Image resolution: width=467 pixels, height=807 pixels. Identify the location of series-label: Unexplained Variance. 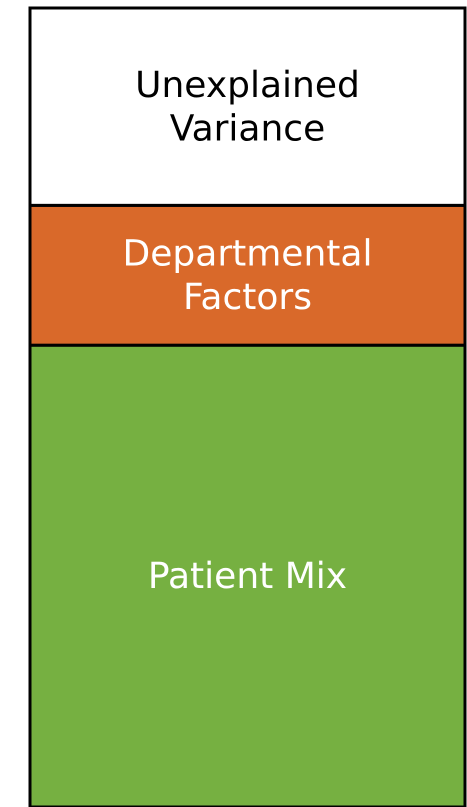
(247, 106).